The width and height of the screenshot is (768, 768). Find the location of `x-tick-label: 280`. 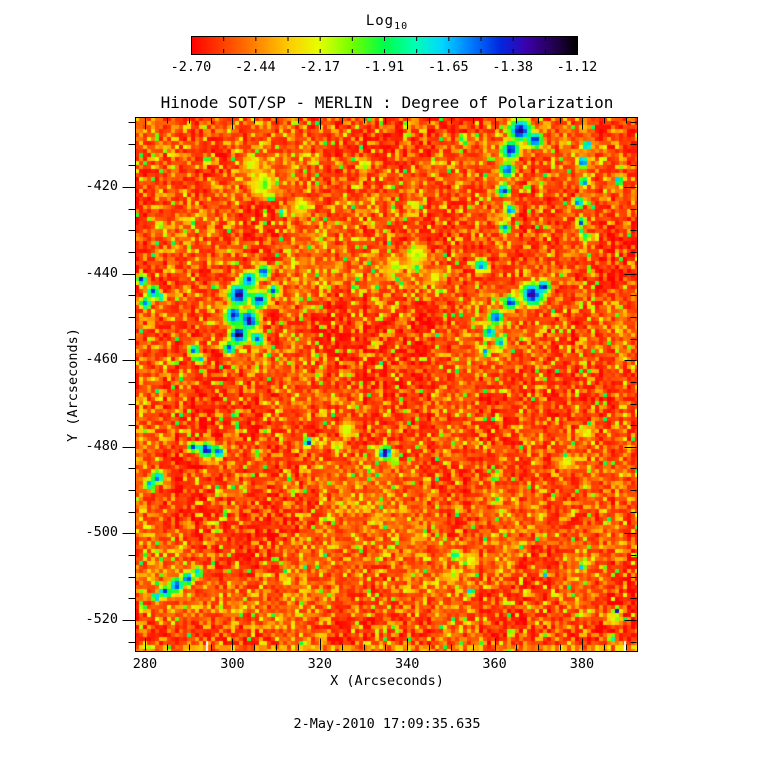

x-tick-label: 280 is located at coordinates (145, 664).